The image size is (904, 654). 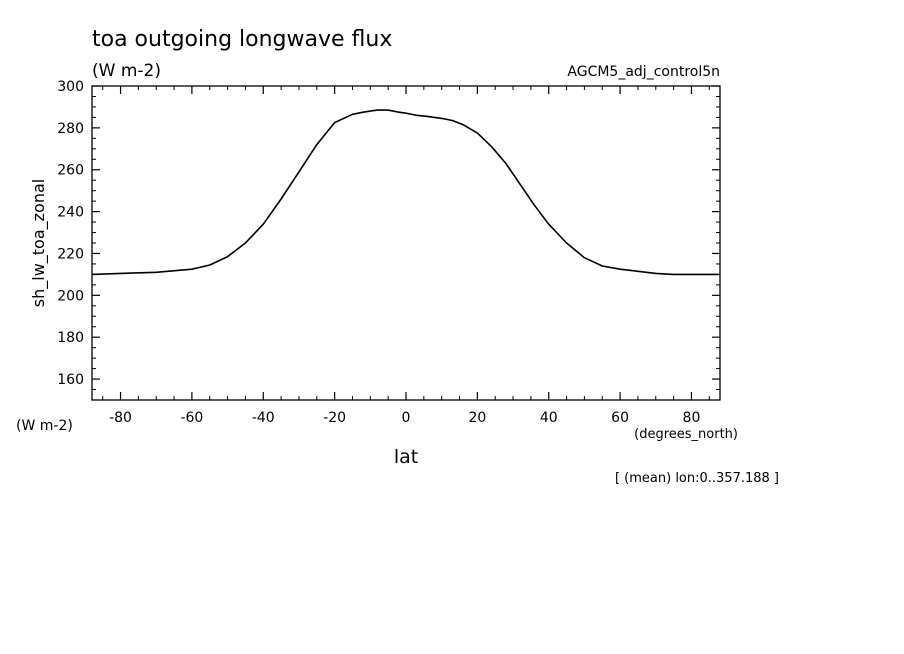 What do you see at coordinates (549, 418) in the screenshot?
I see `x-tick-label: 40` at bounding box center [549, 418].